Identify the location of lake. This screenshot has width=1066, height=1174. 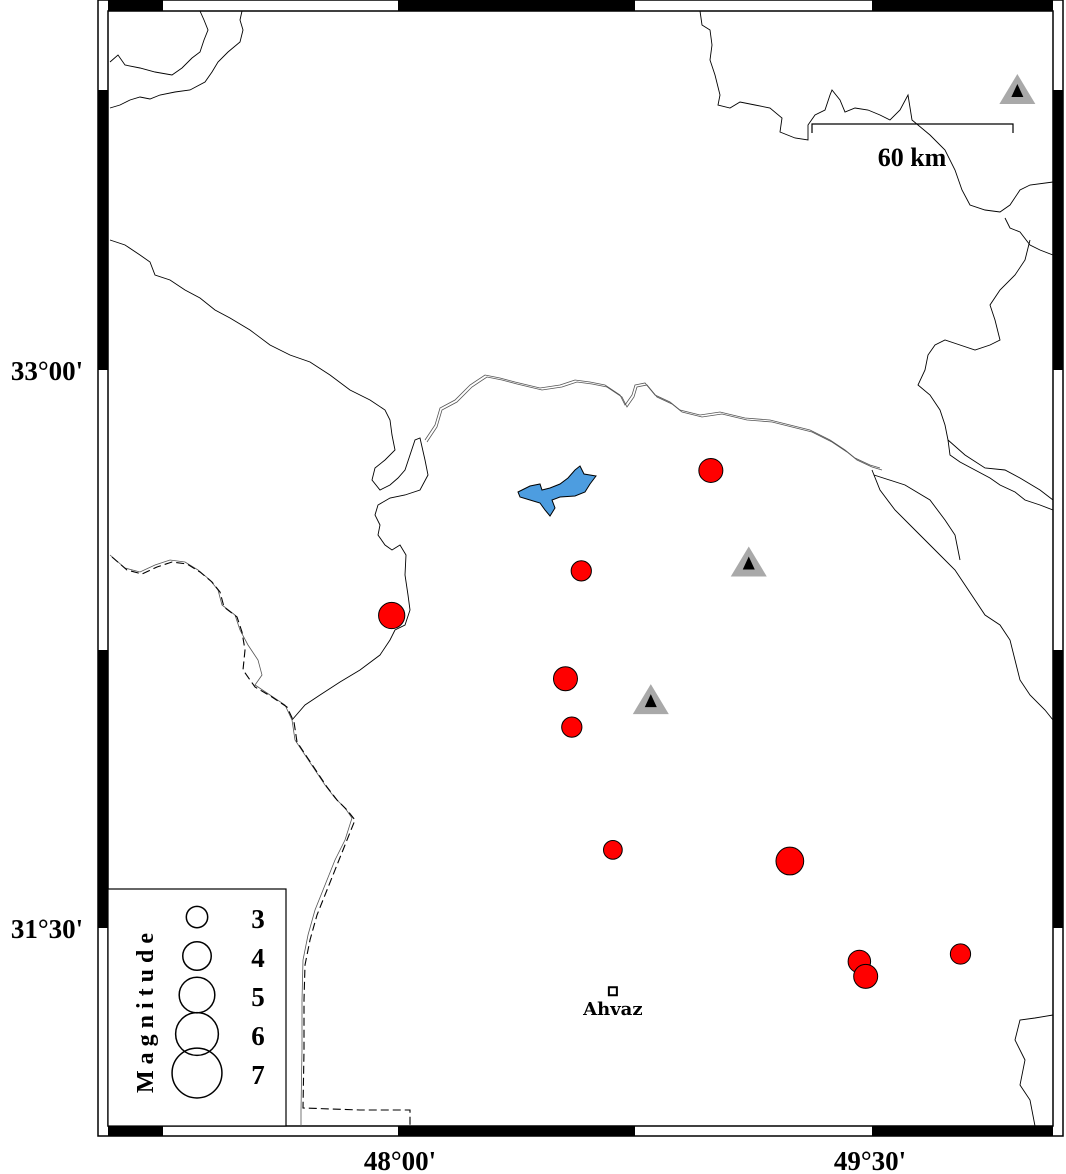
(557, 491).